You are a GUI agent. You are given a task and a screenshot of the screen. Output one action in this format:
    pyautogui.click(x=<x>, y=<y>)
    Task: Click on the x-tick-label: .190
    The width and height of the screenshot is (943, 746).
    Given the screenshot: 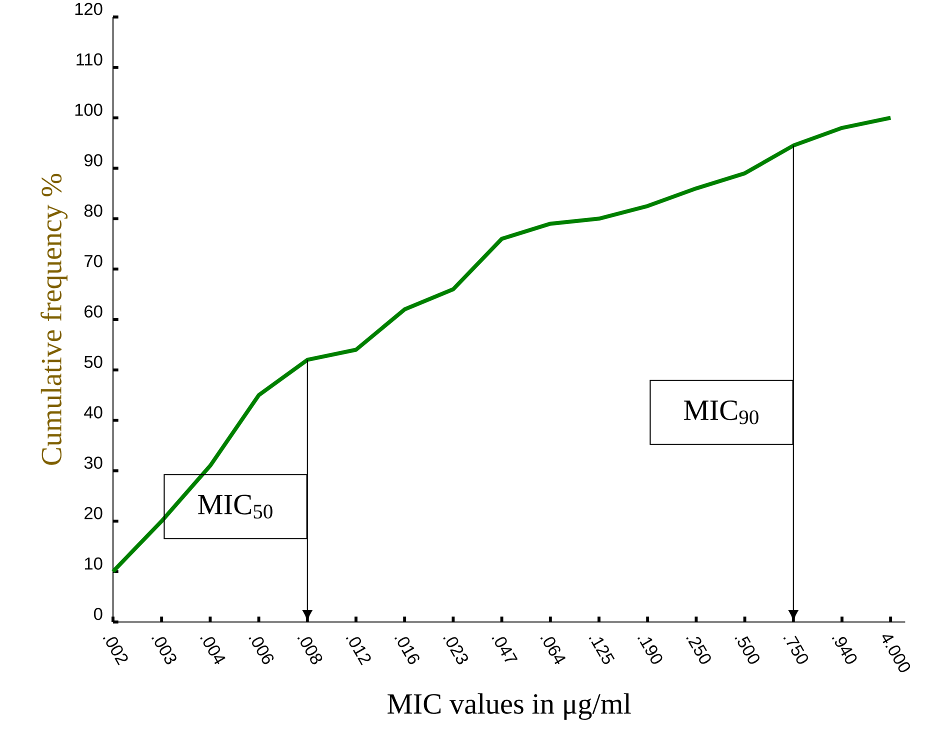 What is the action you would take?
    pyautogui.click(x=650, y=650)
    